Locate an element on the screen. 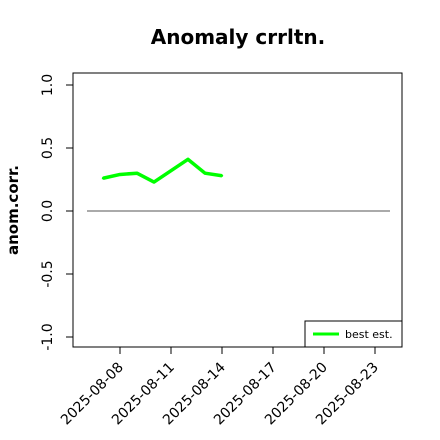 This screenshot has width=440, height=440. chart-title: Anomaly crrltn. is located at coordinates (238, 37).